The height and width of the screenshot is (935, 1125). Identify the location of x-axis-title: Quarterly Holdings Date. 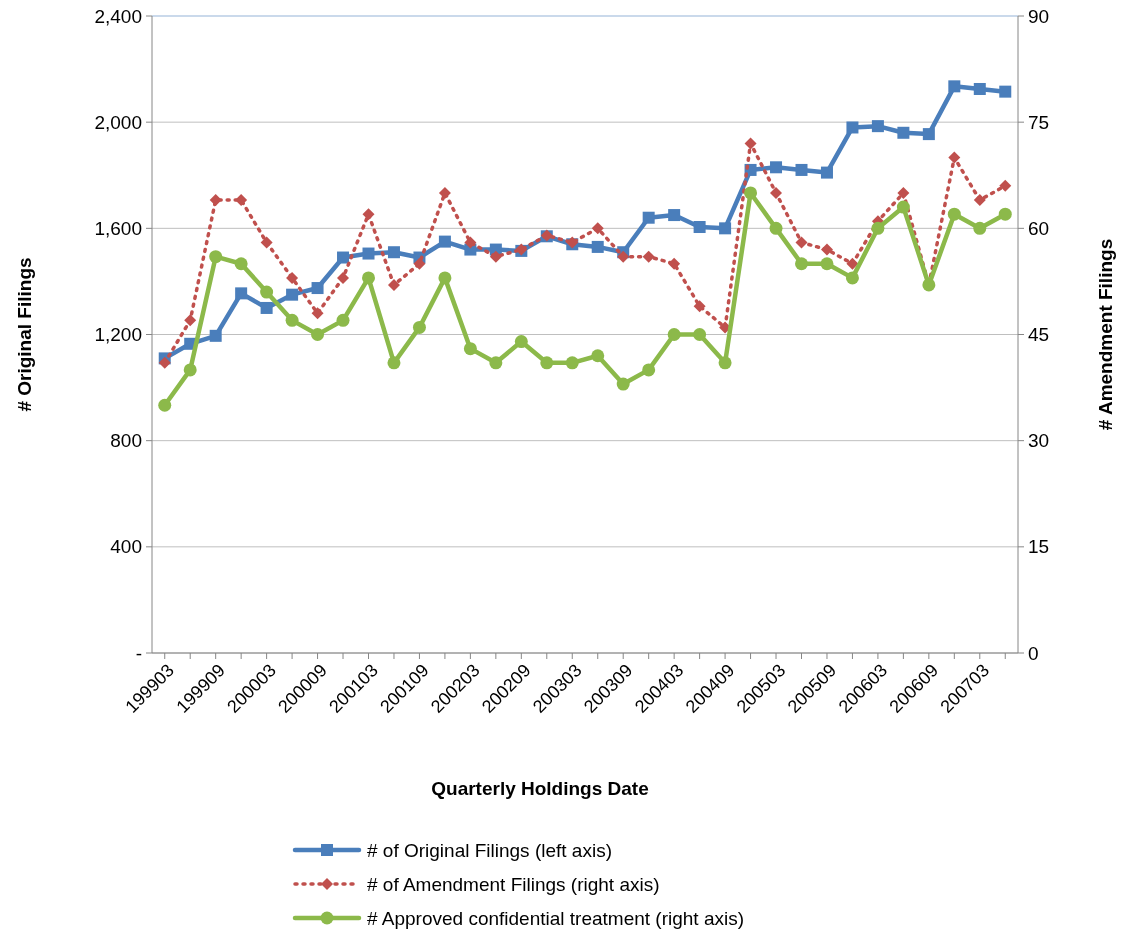
(540, 788).